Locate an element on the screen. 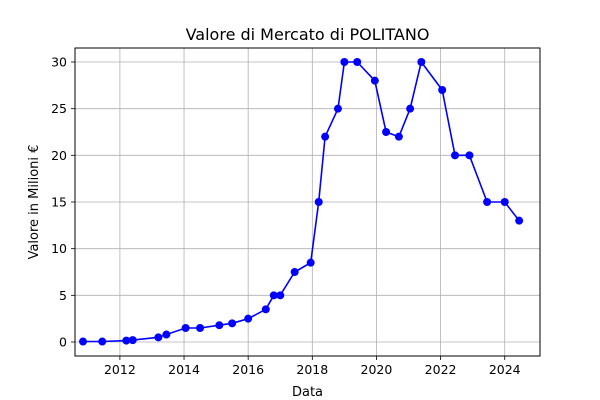 This screenshot has width=600, height=400. y-tick-label: 10 is located at coordinates (59, 248).